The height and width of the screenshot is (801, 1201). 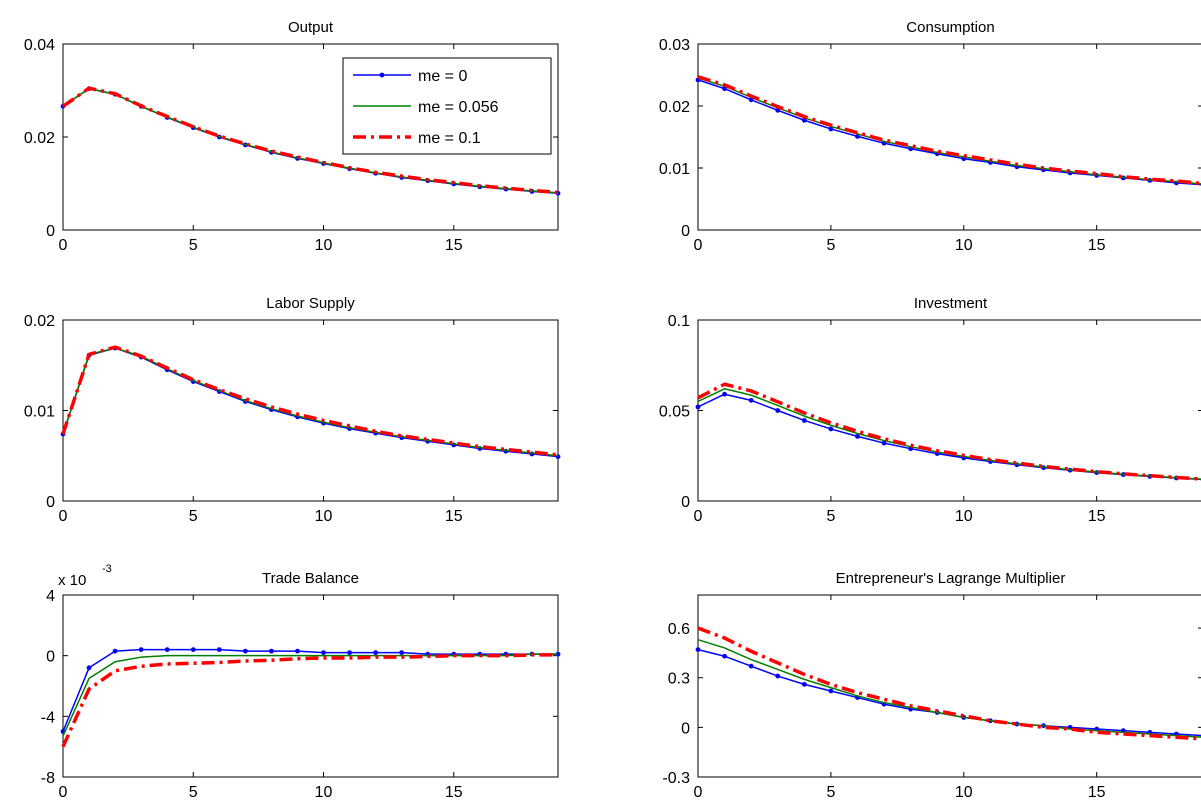 What do you see at coordinates (674, 45) in the screenshot?
I see `y-tick-label: 0.03` at bounding box center [674, 45].